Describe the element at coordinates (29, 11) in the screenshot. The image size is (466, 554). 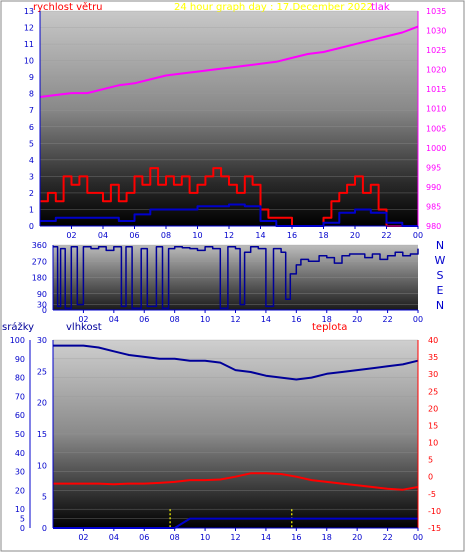
I see `wind-axis-tick-label: 13` at that location.